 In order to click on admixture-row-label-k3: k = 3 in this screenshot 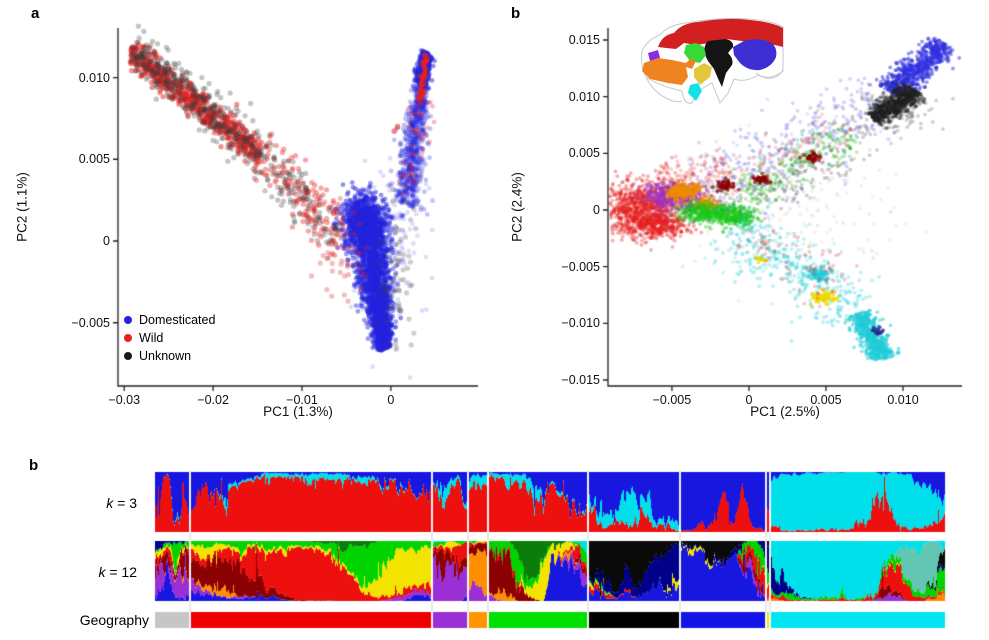, I will do `click(68, 503)`.